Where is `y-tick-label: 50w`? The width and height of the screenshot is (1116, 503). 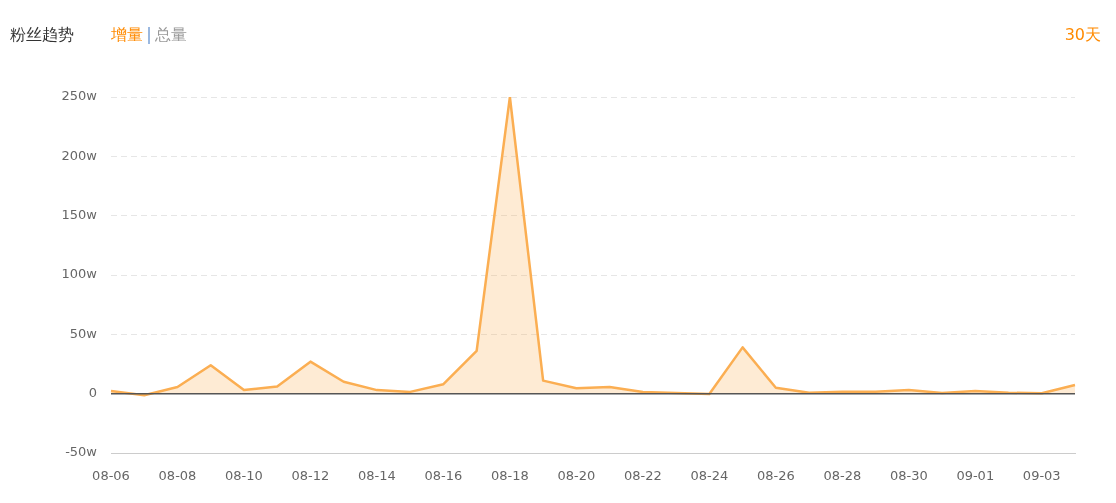
y-tick-label: 50w is located at coordinates (83, 333).